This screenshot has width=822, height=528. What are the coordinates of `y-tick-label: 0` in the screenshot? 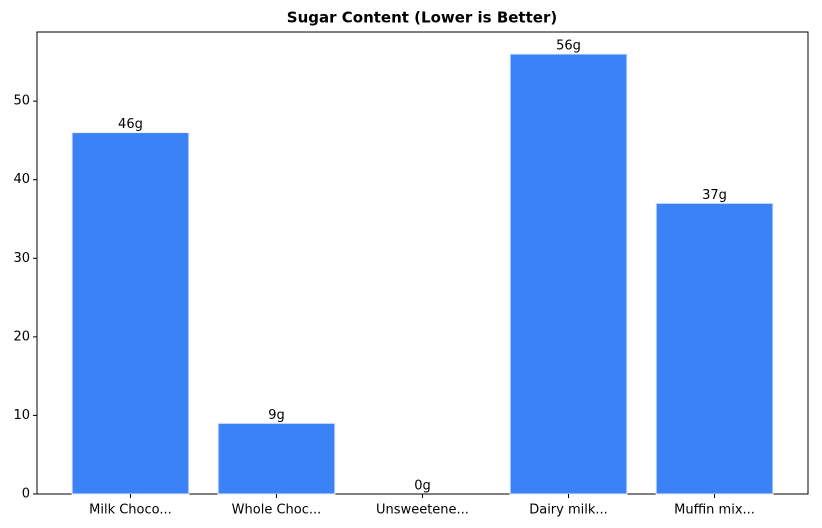 It's located at (26, 494).